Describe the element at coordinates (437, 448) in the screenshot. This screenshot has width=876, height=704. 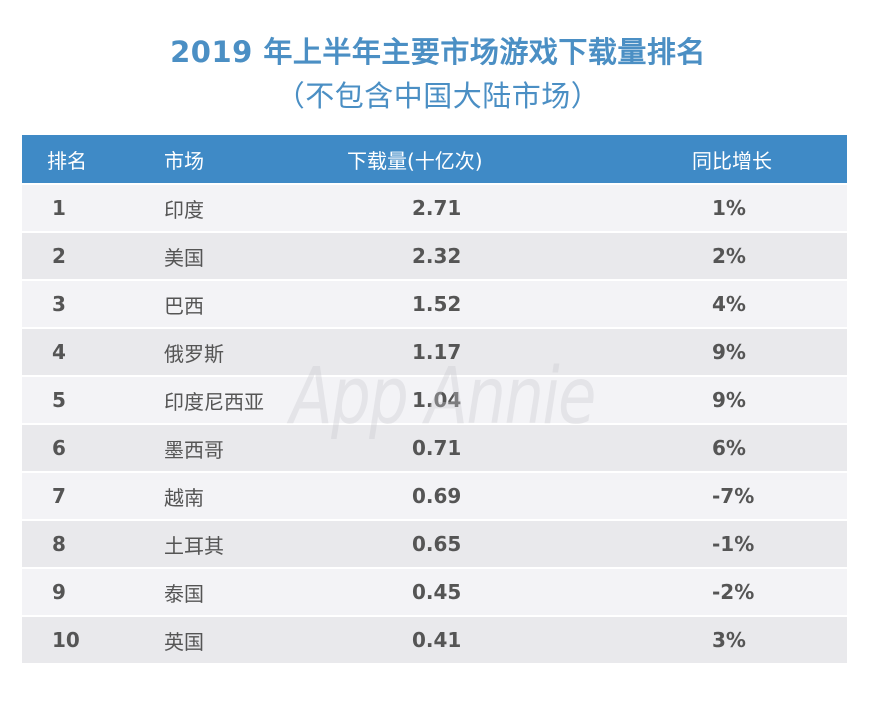
I see `downloads-cell: 0.71` at that location.